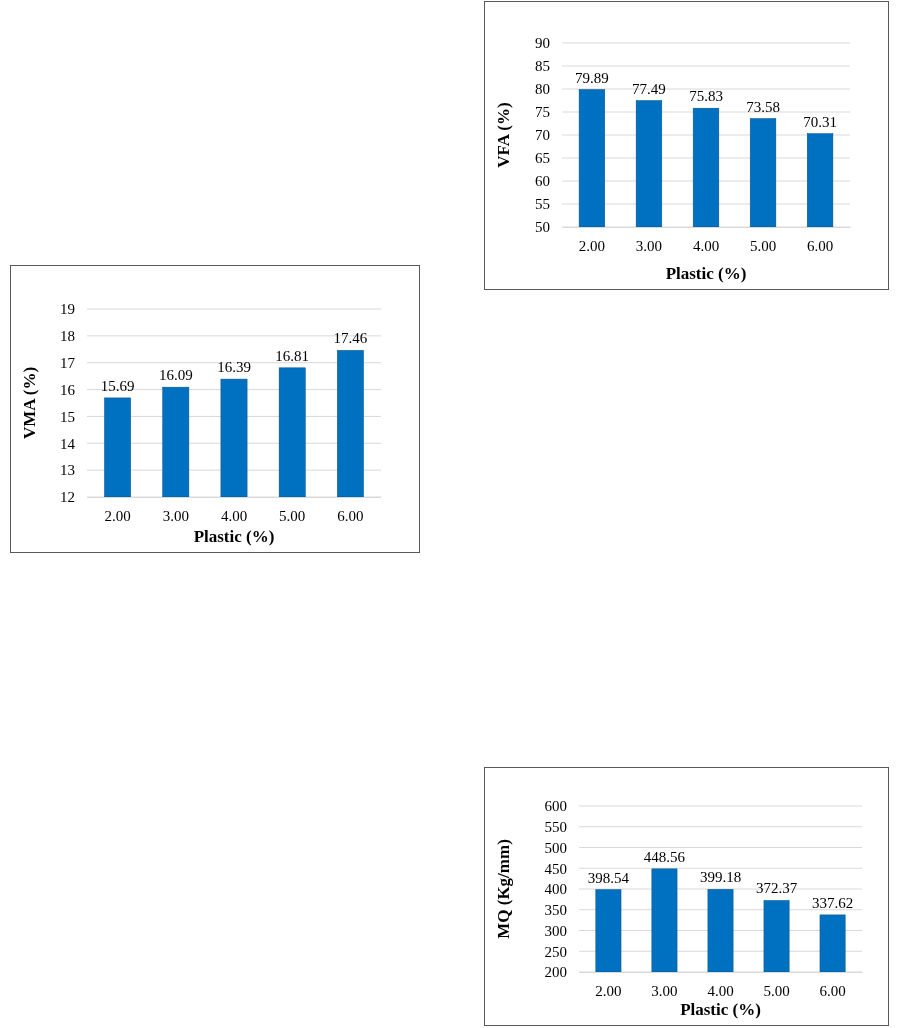 This screenshot has height=1028, width=901. Describe the element at coordinates (608, 877) in the screenshot. I see `data-label: 398.54` at that location.